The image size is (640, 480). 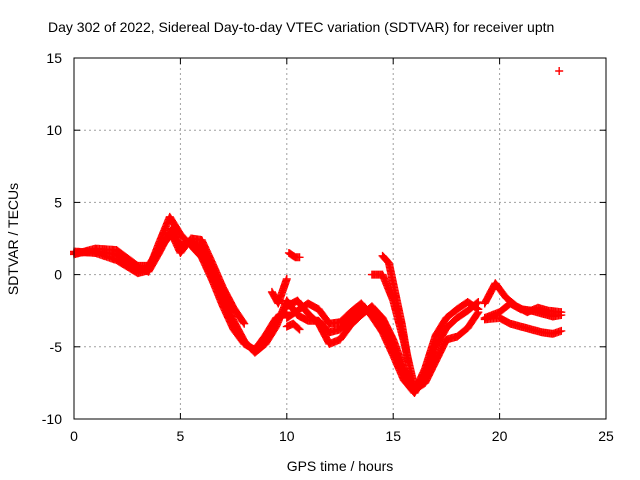 I want to click on x-tick-label: 20, so click(x=500, y=436).